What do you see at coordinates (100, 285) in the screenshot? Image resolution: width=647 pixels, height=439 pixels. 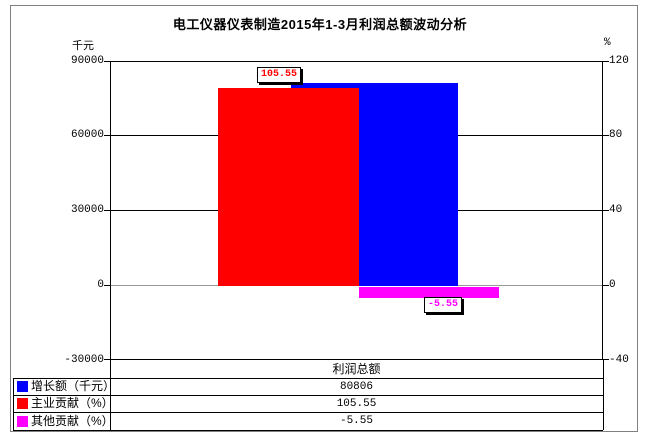 I see `left-tick-0: 0` at bounding box center [100, 285].